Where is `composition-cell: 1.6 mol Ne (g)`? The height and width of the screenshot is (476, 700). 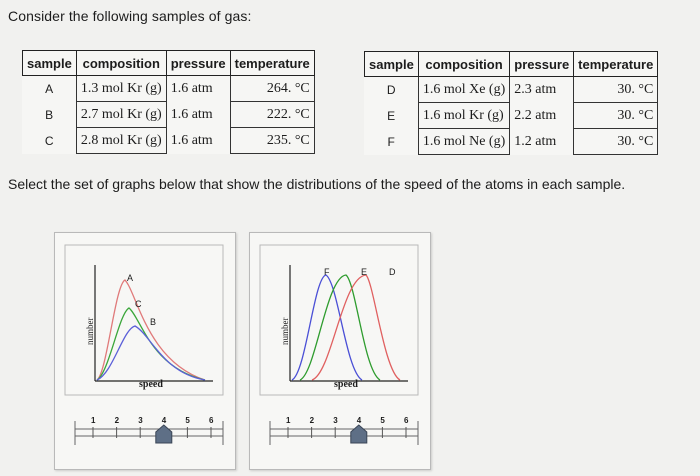 composition-cell: 1.6 mol Ne (g) is located at coordinates (464, 141).